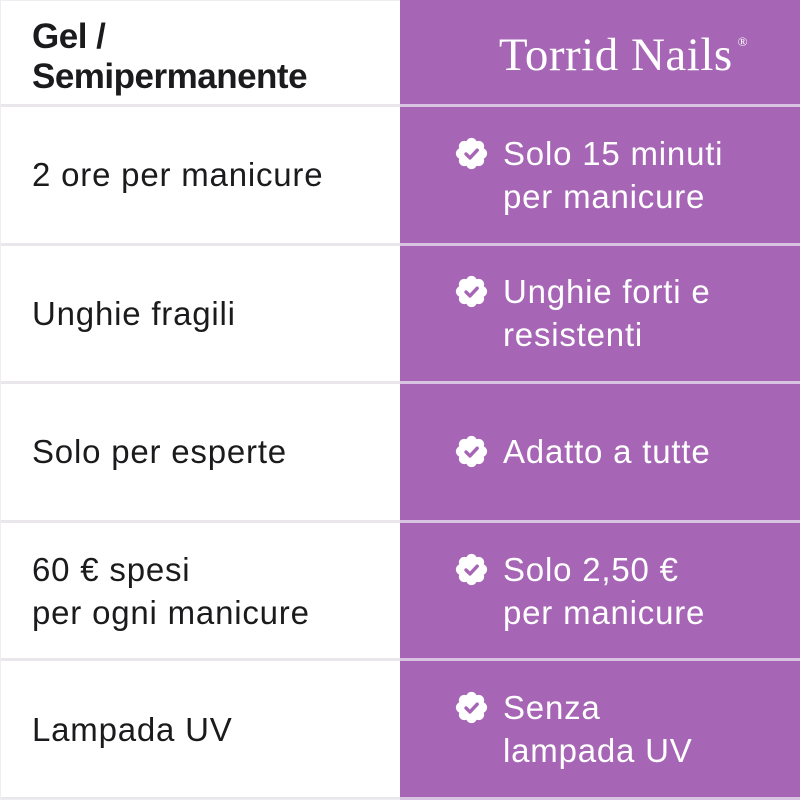 The height and width of the screenshot is (800, 800). I want to click on gel-drawback-text: Lampada UV, so click(132, 729).